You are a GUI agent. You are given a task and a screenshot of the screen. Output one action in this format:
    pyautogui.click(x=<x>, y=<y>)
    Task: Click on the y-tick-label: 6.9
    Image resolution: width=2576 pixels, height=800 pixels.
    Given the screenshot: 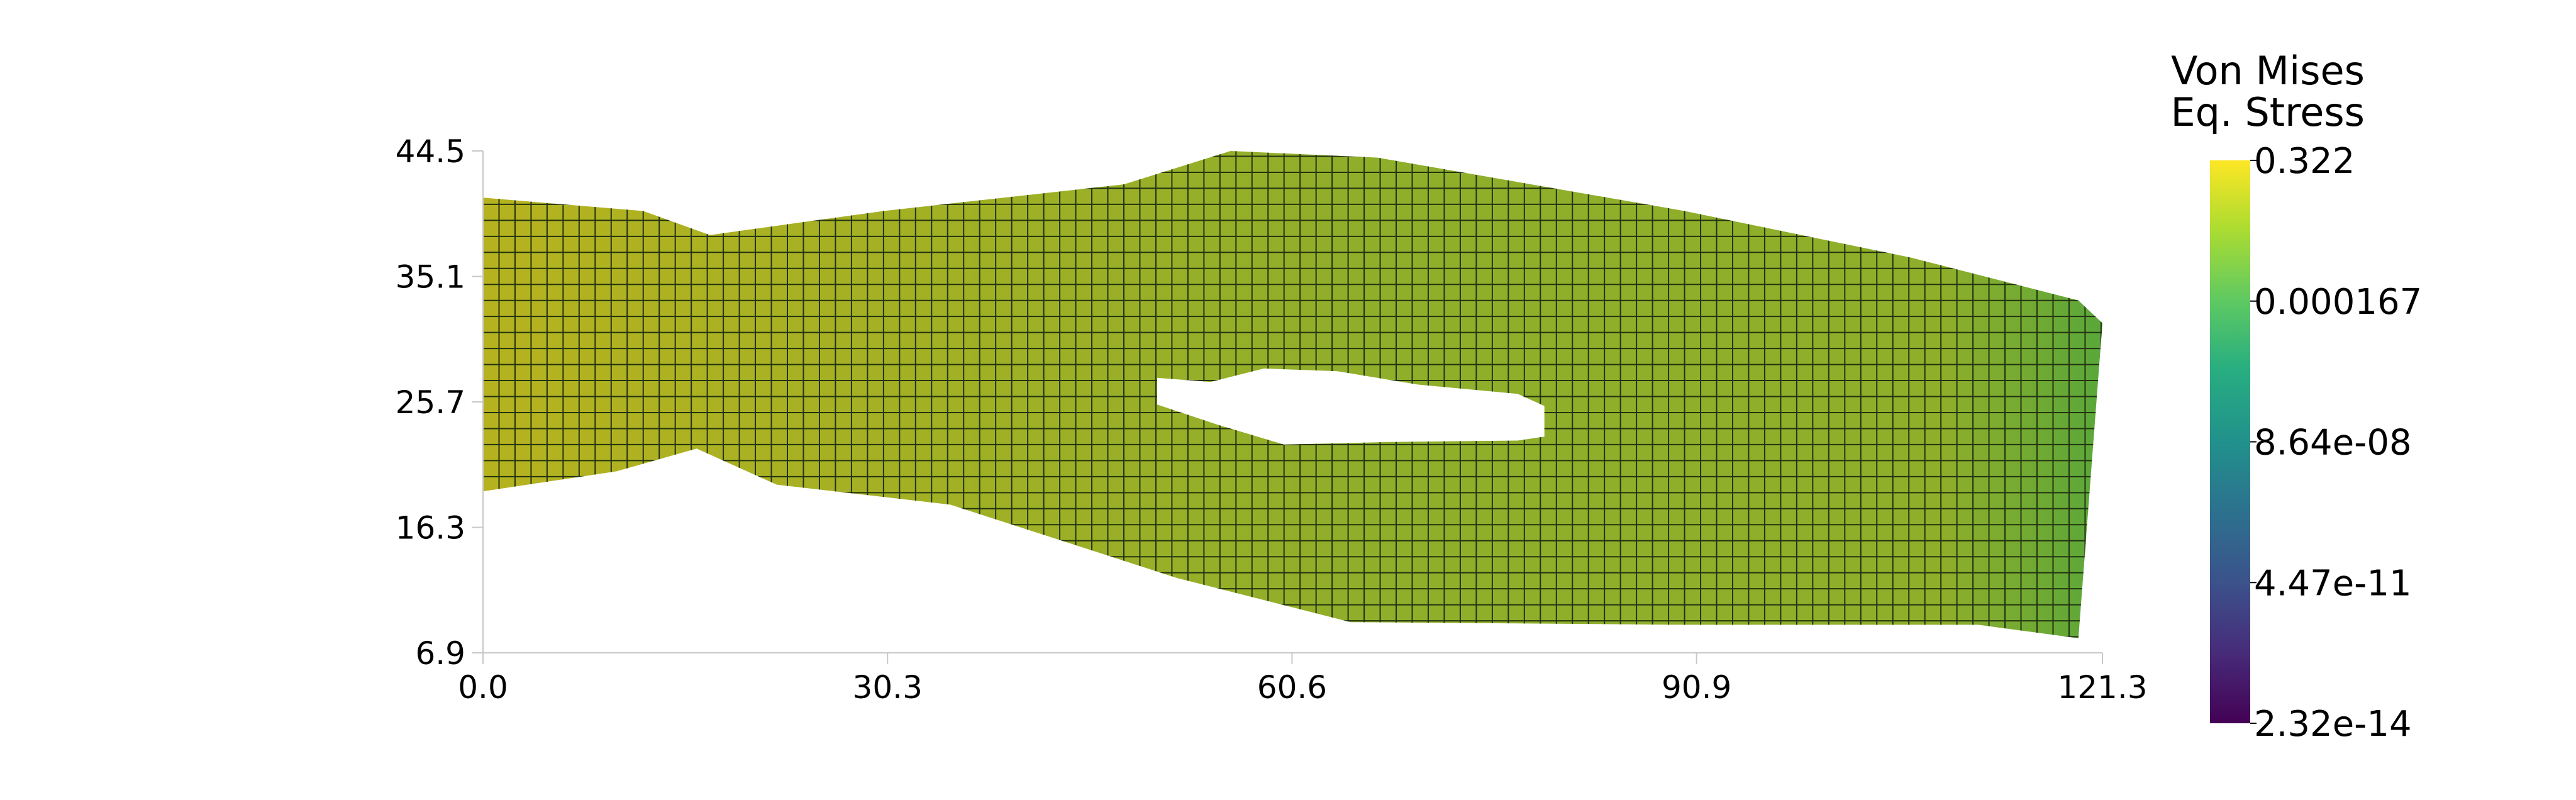 What is the action you would take?
    pyautogui.click(x=440, y=653)
    